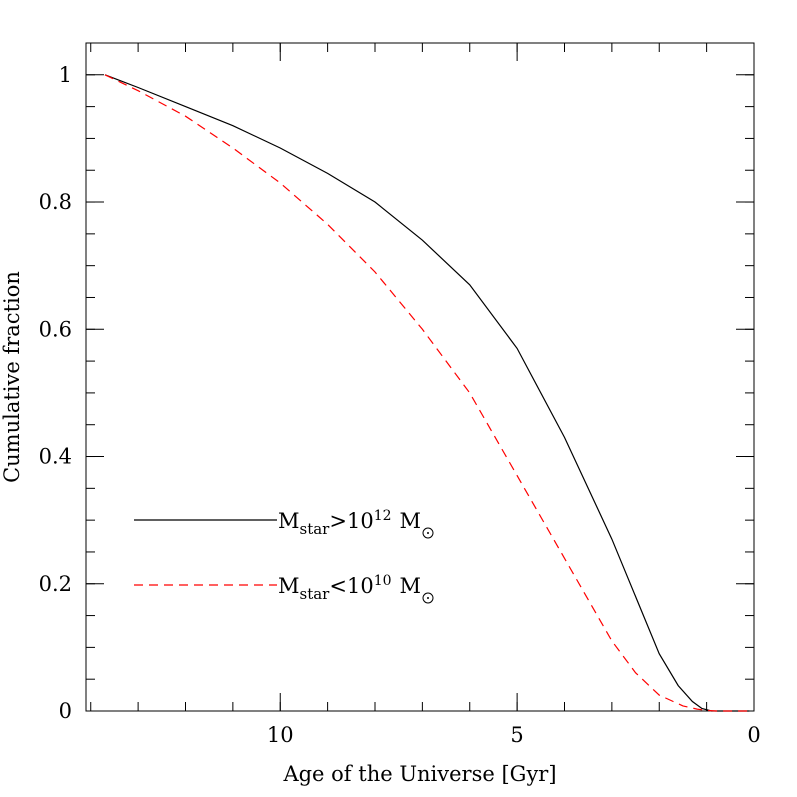  Describe the element at coordinates (284, 556) in the screenshot. I see `legend: Mstar>1012 M Mstar<1010 M` at that location.